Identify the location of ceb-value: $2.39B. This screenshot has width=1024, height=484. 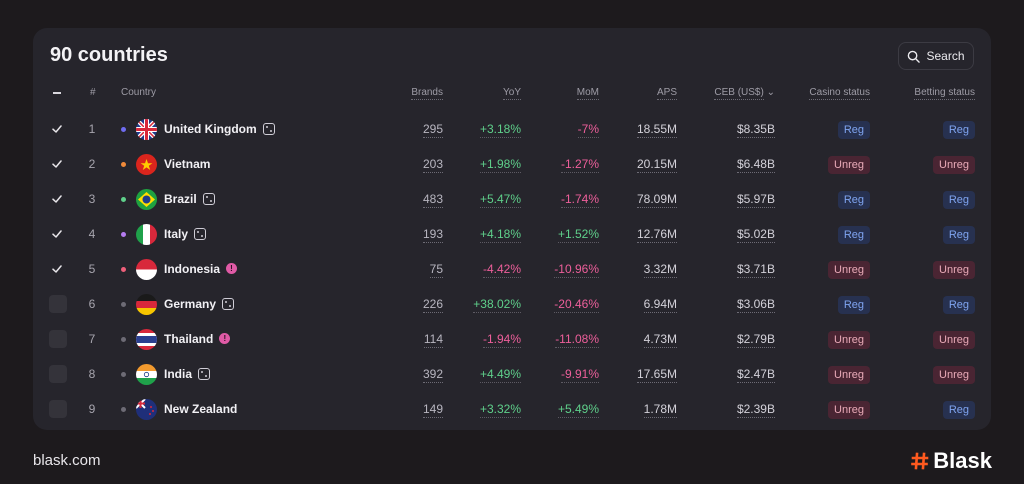
(755, 410).